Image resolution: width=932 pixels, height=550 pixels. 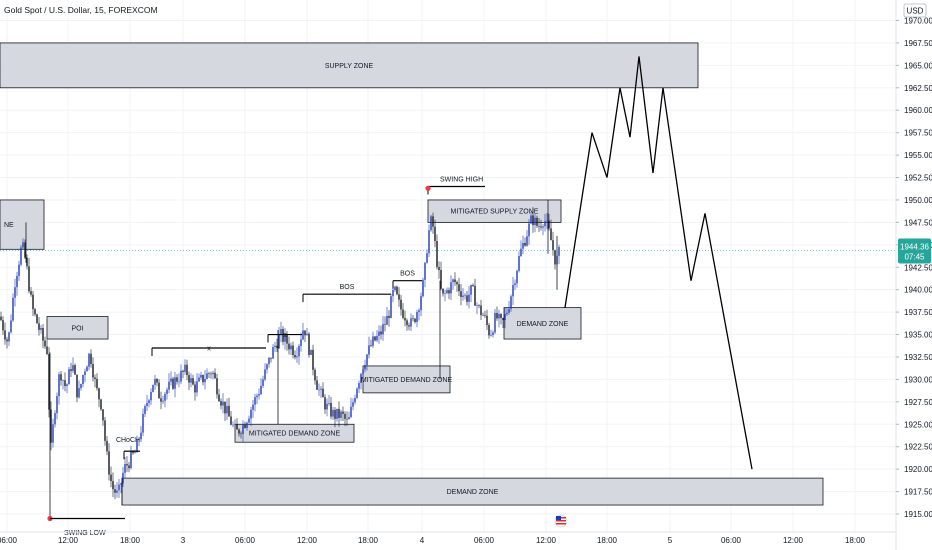 I want to click on zone: DEMAND ZONE, so click(x=472, y=491).